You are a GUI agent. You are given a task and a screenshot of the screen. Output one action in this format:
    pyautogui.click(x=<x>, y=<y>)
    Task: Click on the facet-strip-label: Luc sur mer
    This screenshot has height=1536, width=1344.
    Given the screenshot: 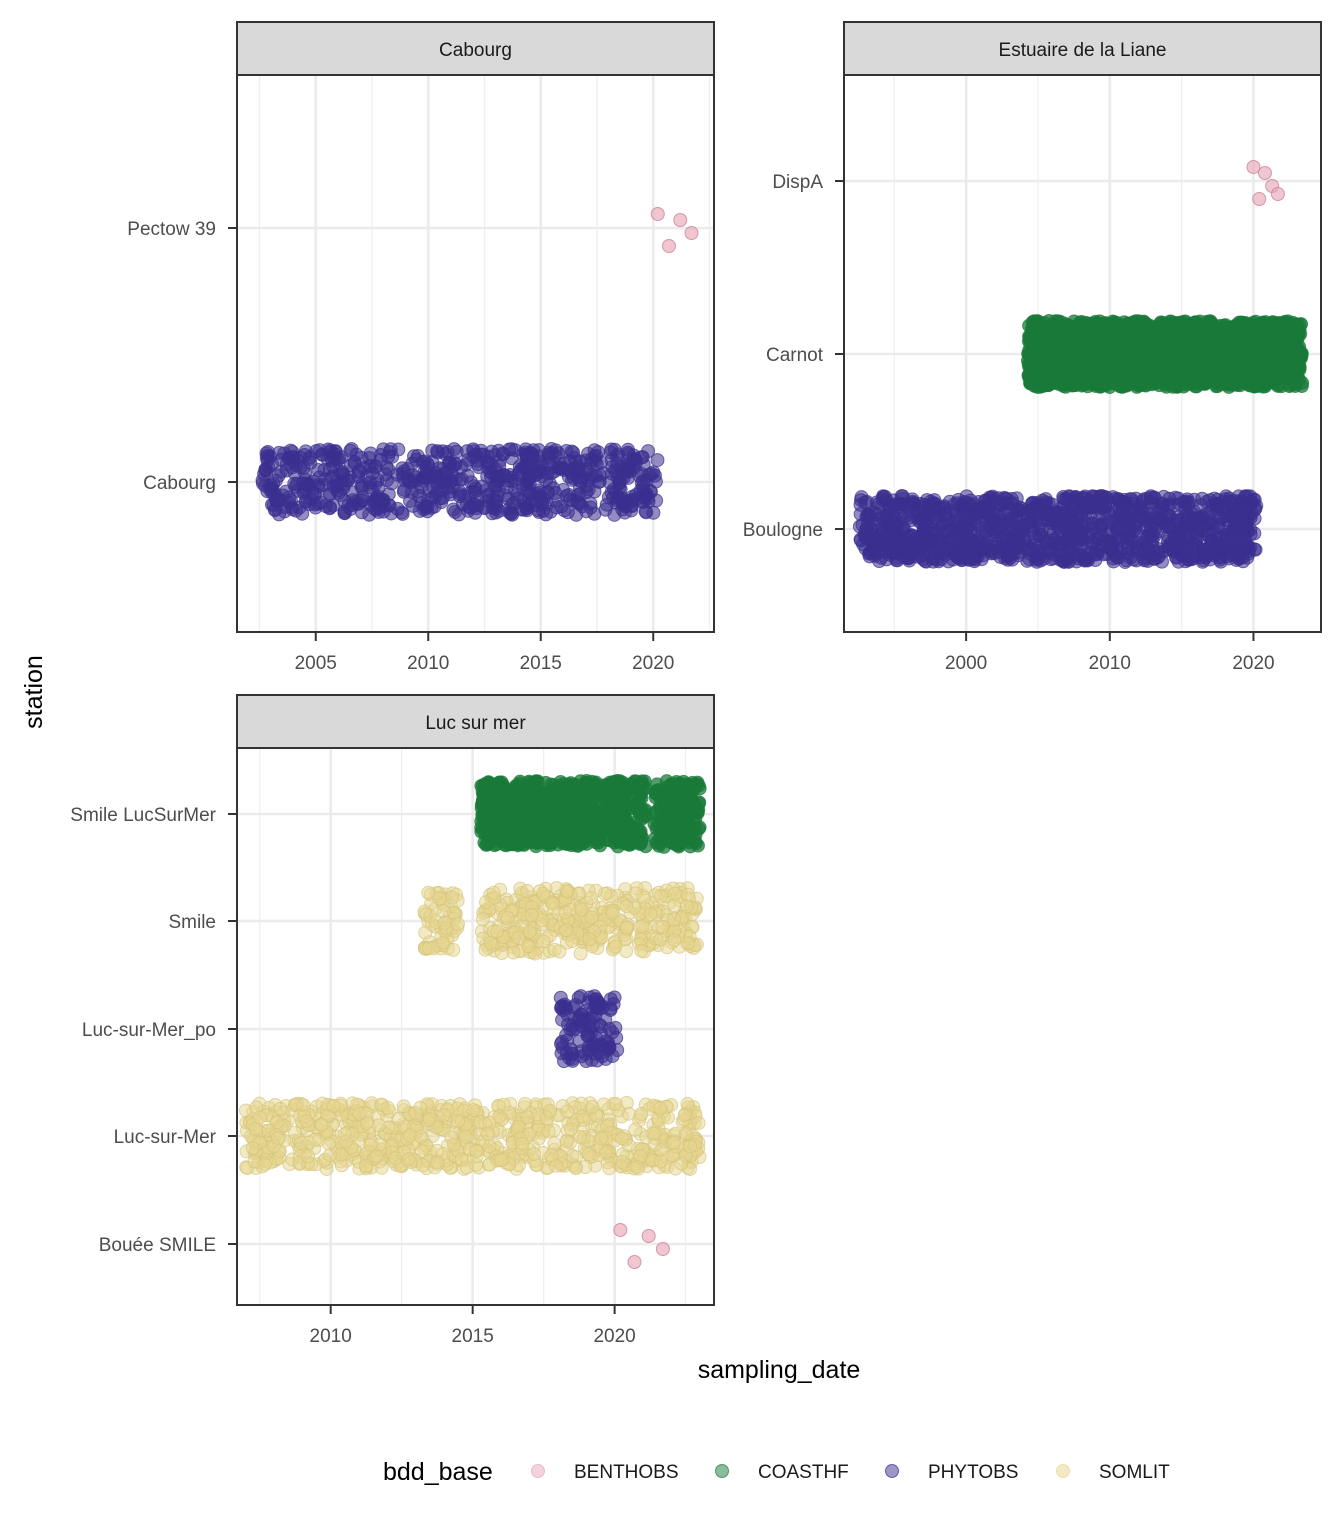 What is the action you would take?
    pyautogui.click(x=475, y=723)
    